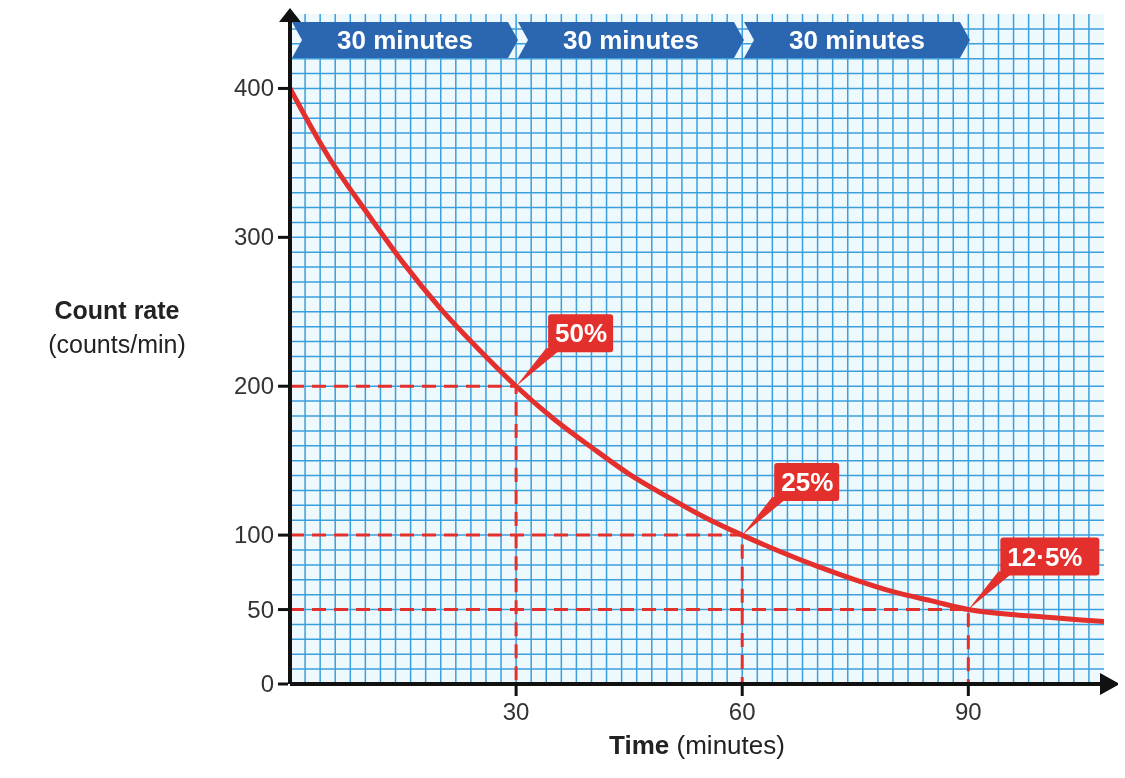 Image resolution: width=1125 pixels, height=778 pixels. What do you see at coordinates (260, 609) in the screenshot?
I see `y-tick-label: 50` at bounding box center [260, 609].